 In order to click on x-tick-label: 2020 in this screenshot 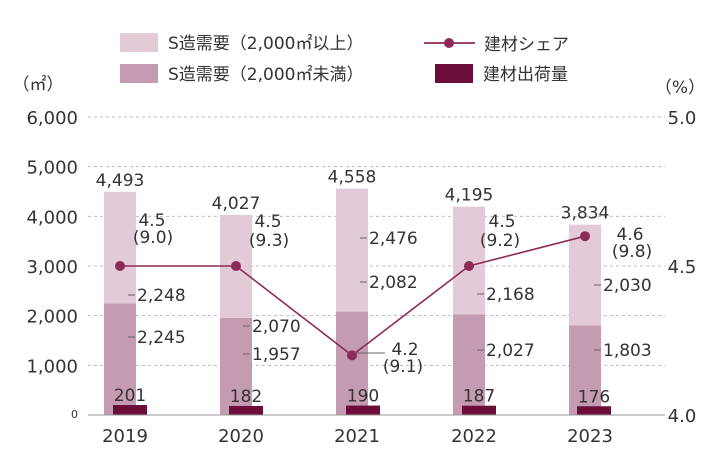, I will do `click(241, 436)`.